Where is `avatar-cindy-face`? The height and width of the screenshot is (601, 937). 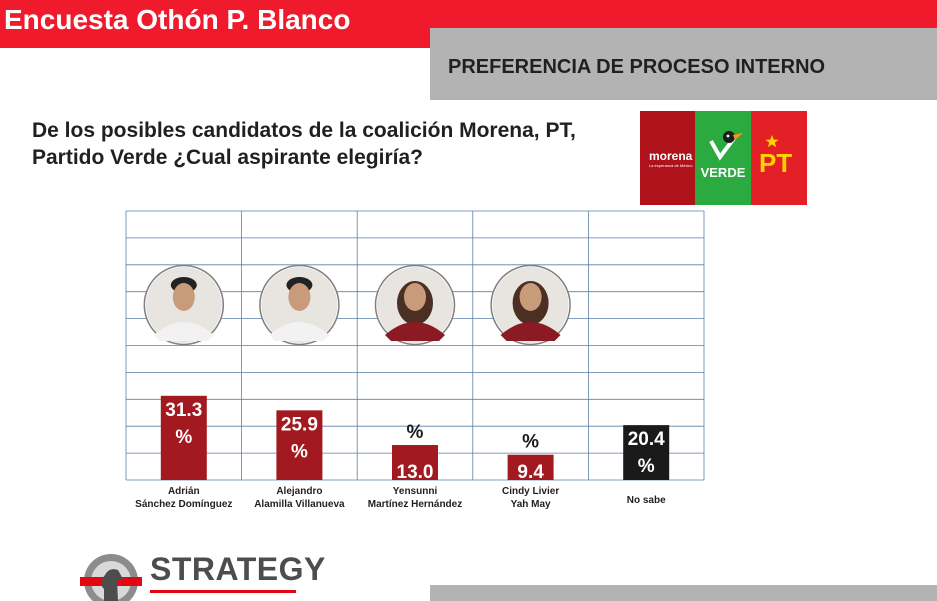
avatar-cindy-face is located at coordinates (530, 297).